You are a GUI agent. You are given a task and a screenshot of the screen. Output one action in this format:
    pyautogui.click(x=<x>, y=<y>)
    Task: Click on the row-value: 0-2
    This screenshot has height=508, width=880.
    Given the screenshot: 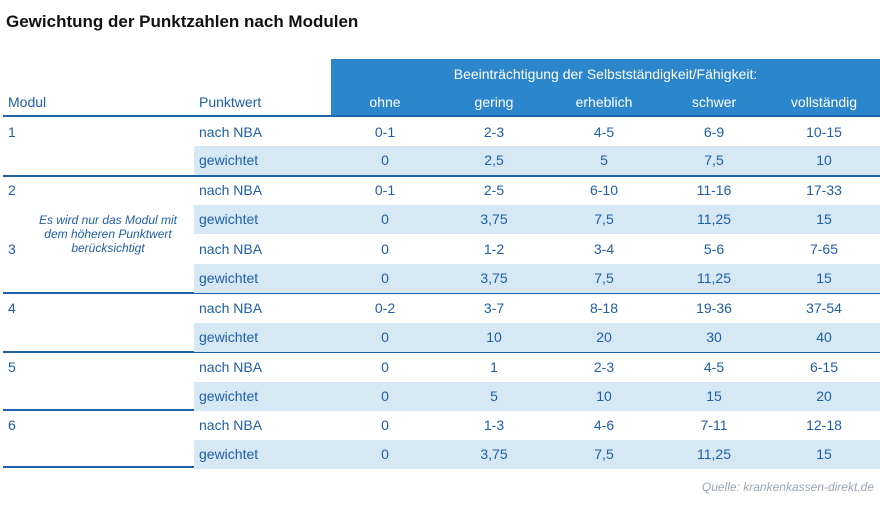 What is the action you would take?
    pyautogui.click(x=385, y=308)
    